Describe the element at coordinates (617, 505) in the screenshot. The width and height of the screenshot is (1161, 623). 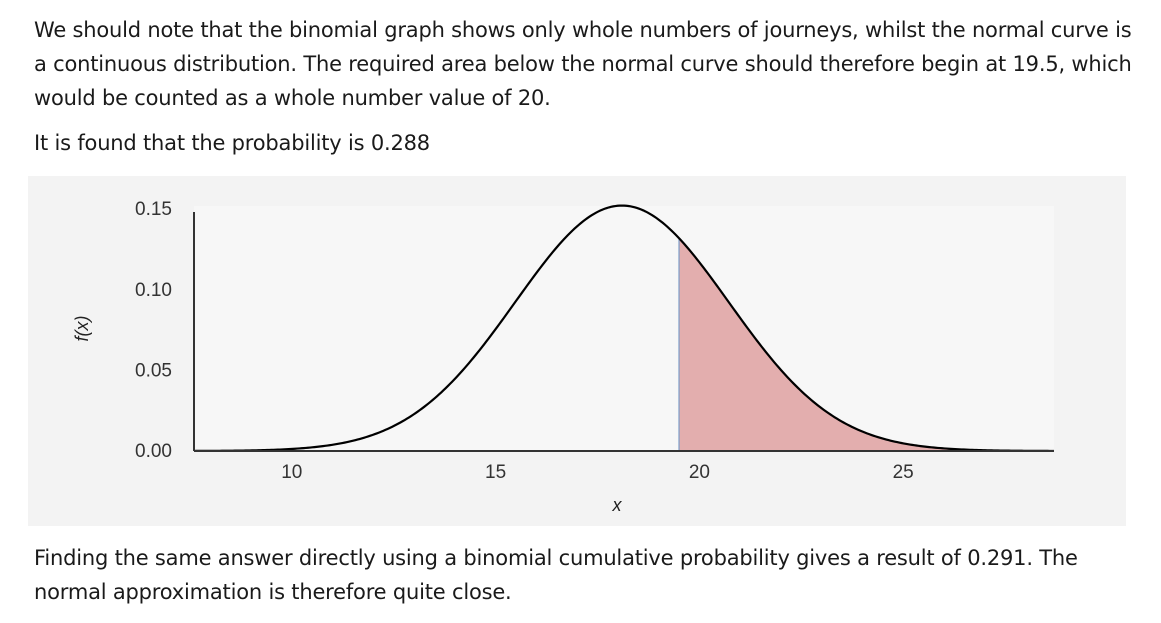
I see `x-axis-label: x` at that location.